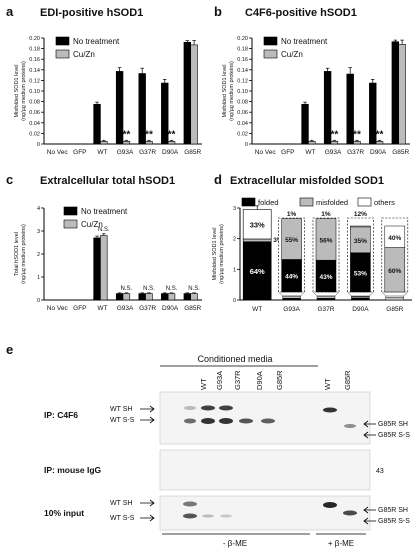 Image resolution: width=418 pixels, height=550 pixels. I want to click on inset-percent-label: 35%, so click(360, 241).